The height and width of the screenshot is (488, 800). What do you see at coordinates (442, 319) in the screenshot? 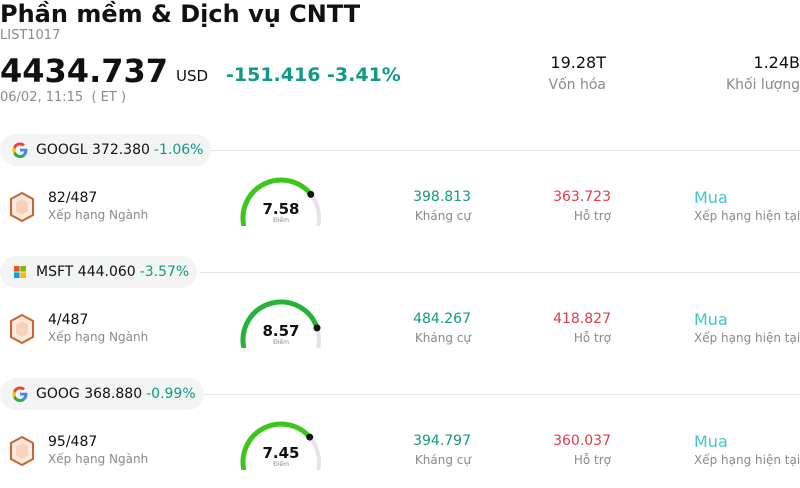
I see `resistance-value: 484.267` at bounding box center [442, 319].